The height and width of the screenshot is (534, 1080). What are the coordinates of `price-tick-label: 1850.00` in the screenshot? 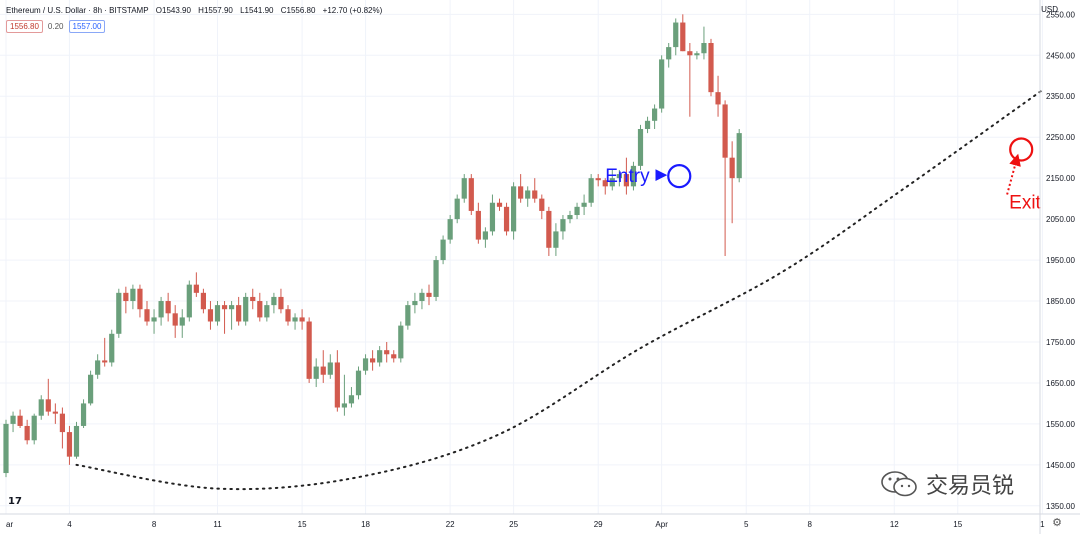 It's located at (1060, 301).